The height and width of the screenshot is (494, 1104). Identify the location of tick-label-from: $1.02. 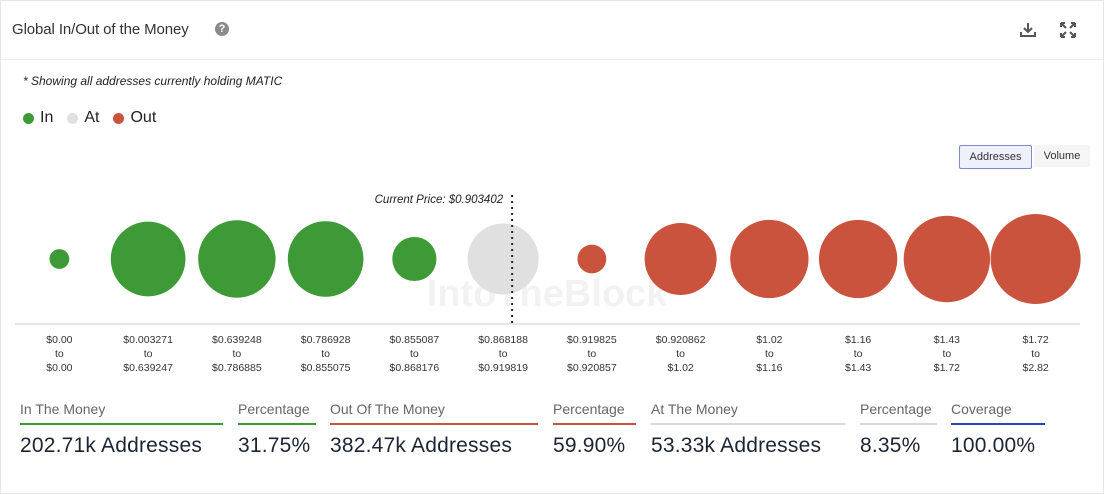
(769, 340).